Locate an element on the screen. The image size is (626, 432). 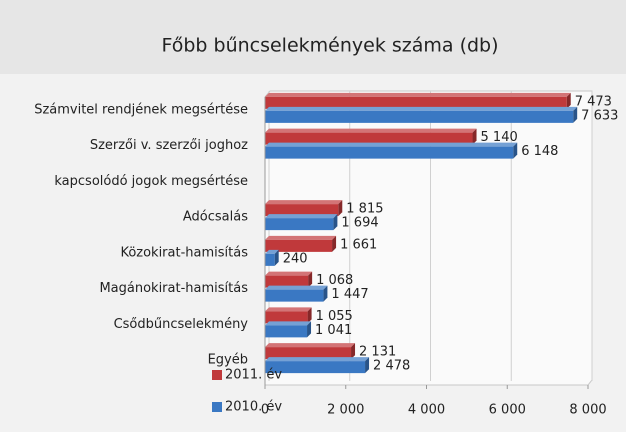
value-label: 5 140 is located at coordinates (499, 137).